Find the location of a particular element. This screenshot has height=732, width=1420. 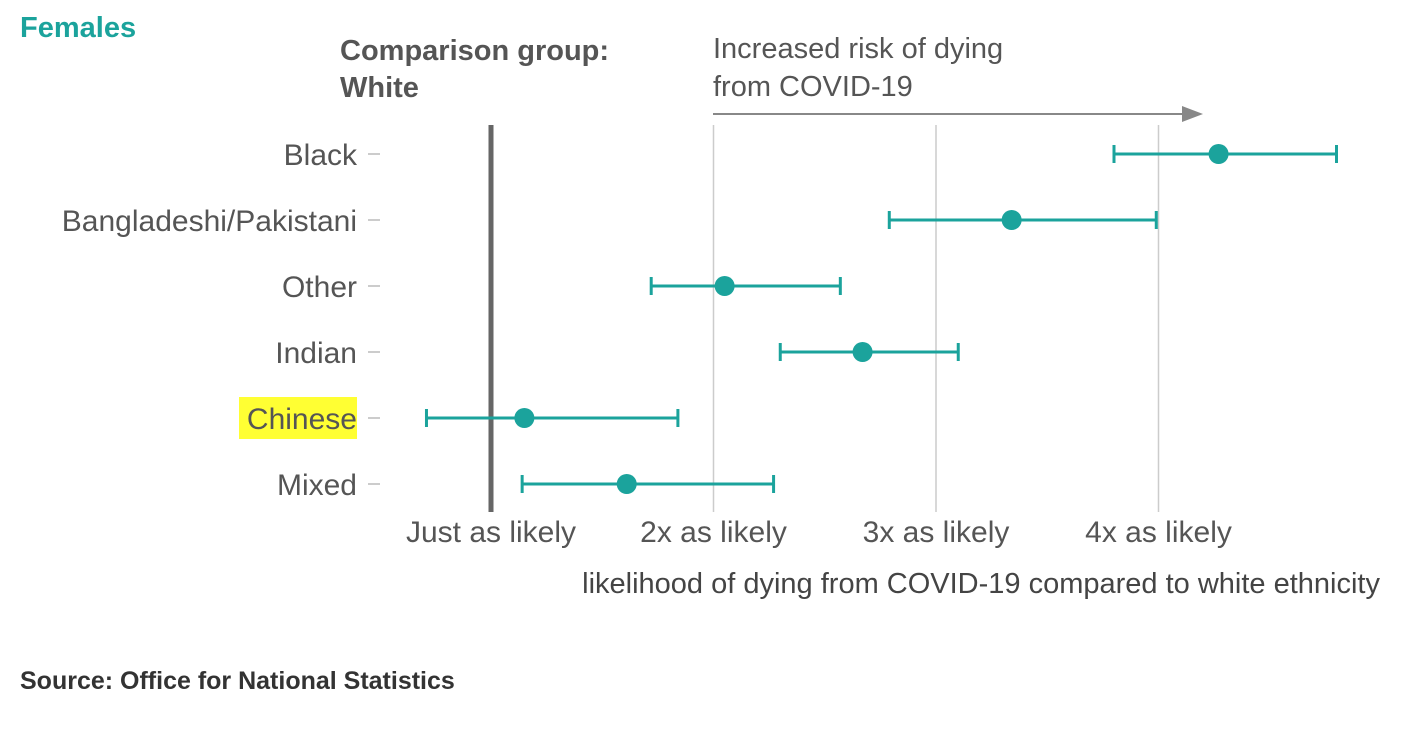

category-label-indian: Indian is located at coordinates (316, 353).